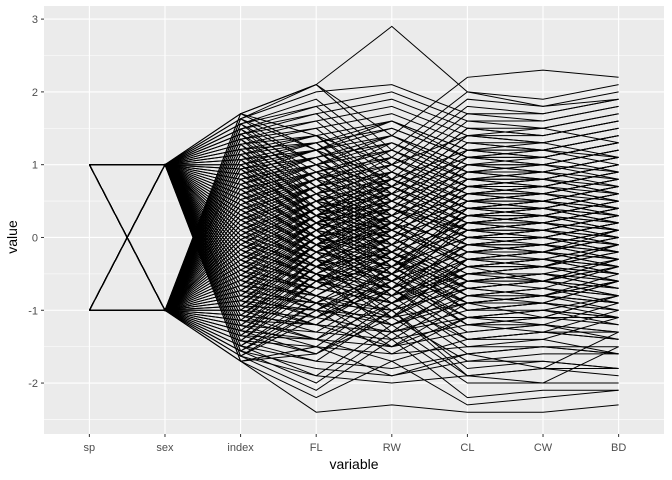 The width and height of the screenshot is (672, 480). Describe the element at coordinates (392, 448) in the screenshot. I see `x-tick-label: RW` at that location.